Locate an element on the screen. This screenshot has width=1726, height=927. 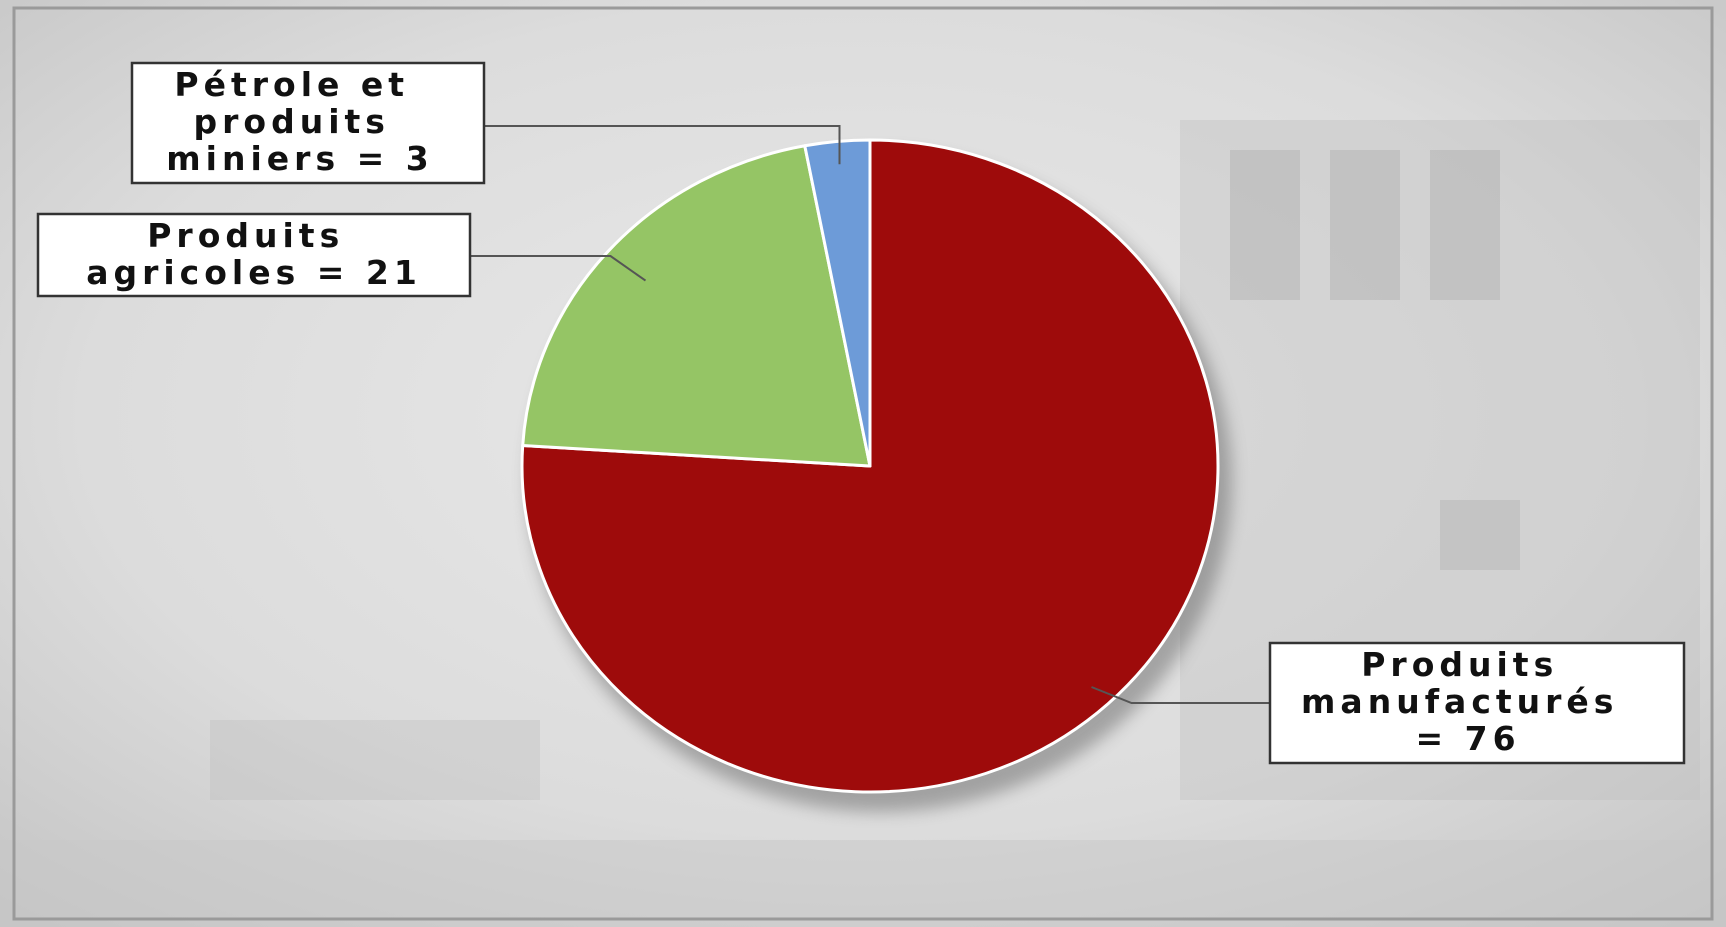
label-agricoles-line-1: Produits is located at coordinates (245, 235).